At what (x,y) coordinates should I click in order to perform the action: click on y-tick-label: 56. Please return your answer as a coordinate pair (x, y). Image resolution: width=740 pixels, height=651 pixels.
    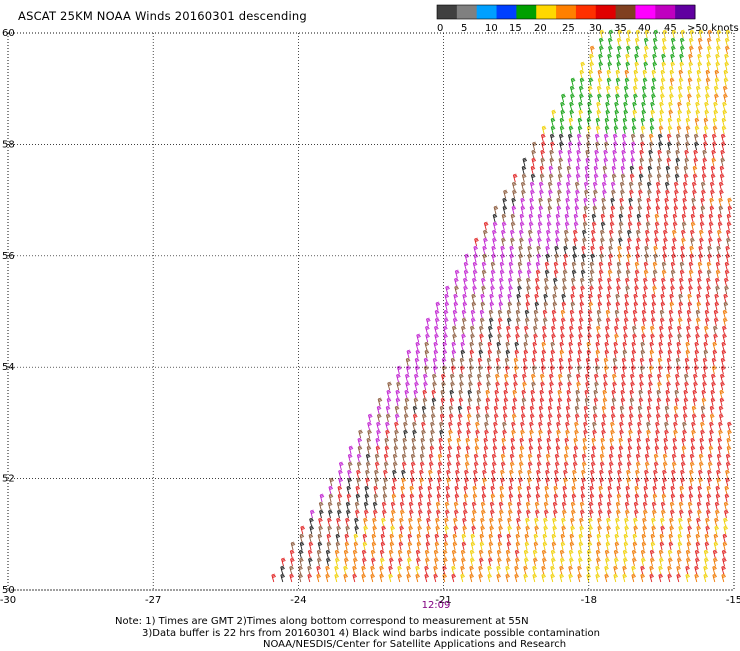
    Looking at the image, I should click on (8, 256).